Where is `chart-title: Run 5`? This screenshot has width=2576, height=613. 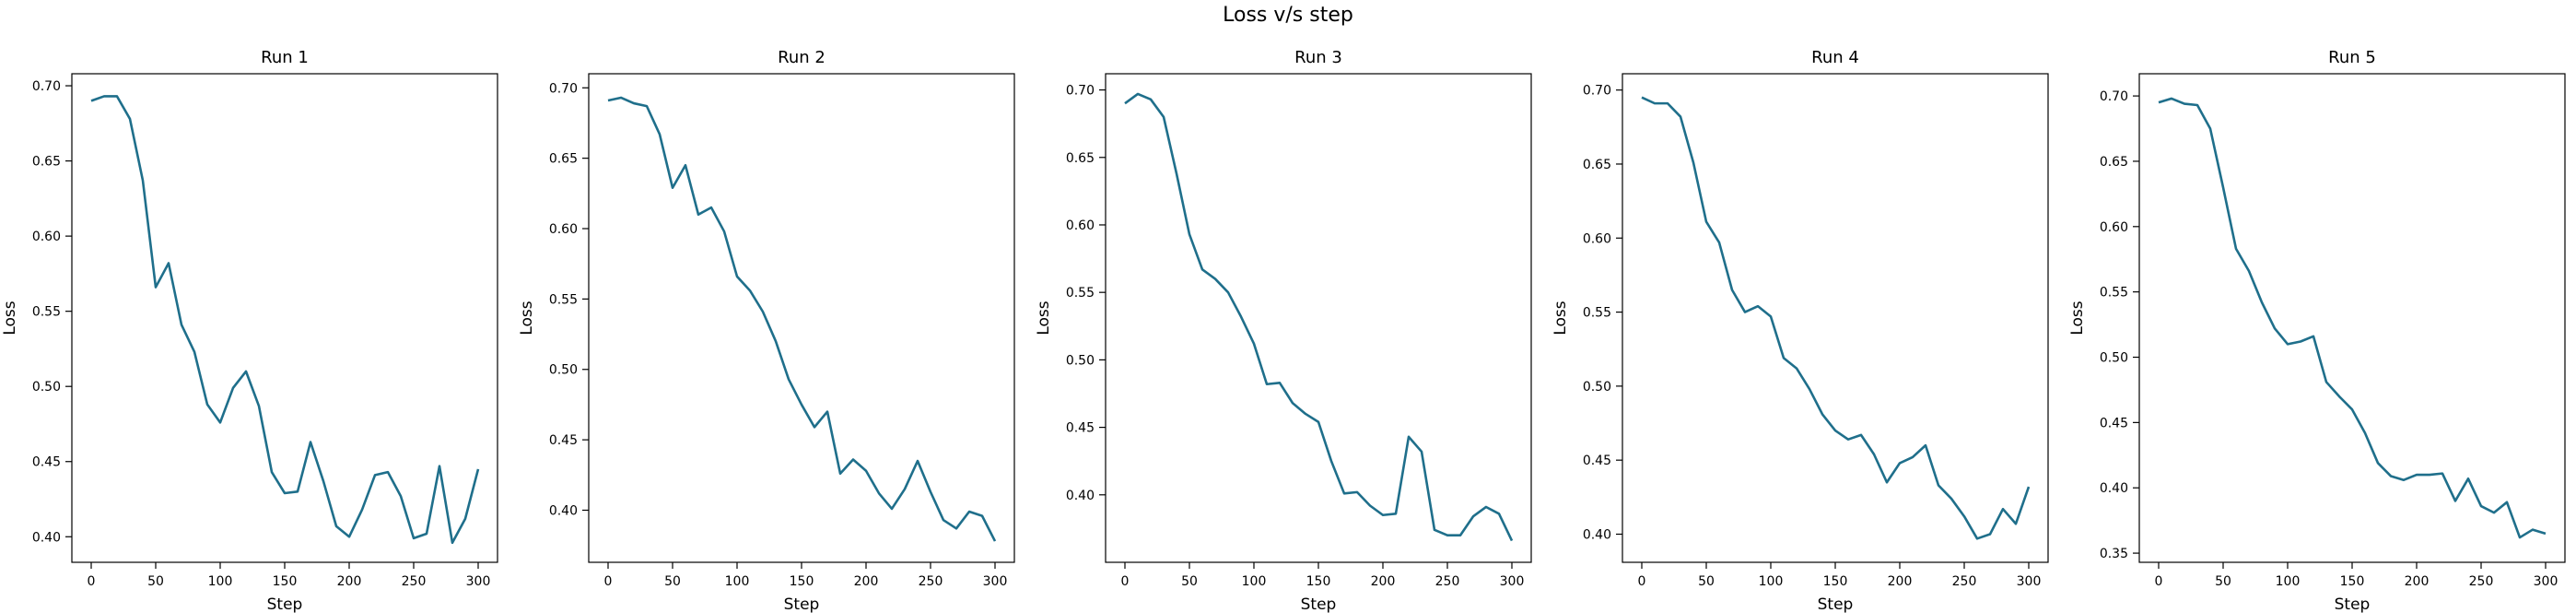 chart-title: Run 5 is located at coordinates (2352, 57).